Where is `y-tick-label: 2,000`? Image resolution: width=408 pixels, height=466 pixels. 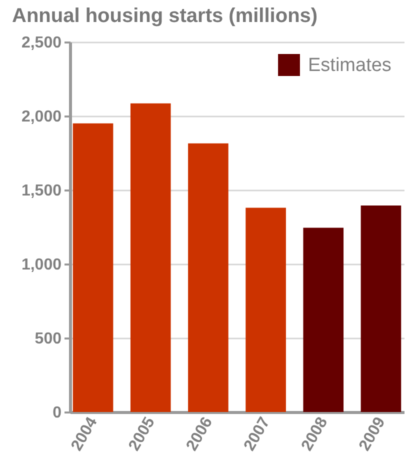 y-tick-label: 2,000 is located at coordinates (41, 117).